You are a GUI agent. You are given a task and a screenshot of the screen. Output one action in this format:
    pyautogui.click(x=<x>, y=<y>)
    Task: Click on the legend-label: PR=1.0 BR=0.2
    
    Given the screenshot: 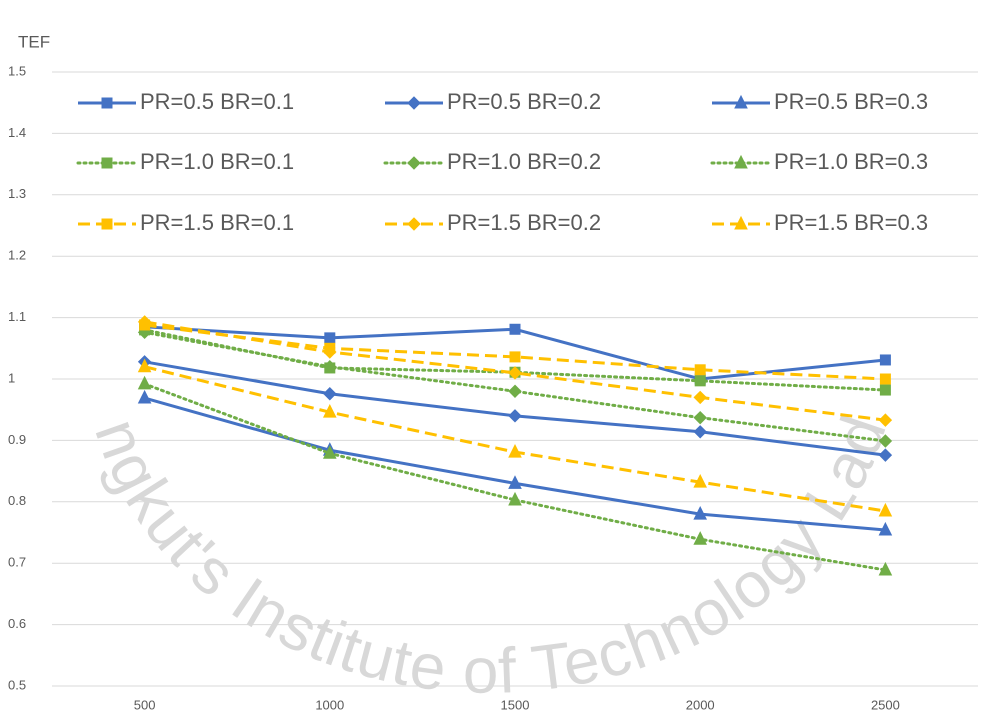 What is the action you would take?
    pyautogui.click(x=524, y=161)
    